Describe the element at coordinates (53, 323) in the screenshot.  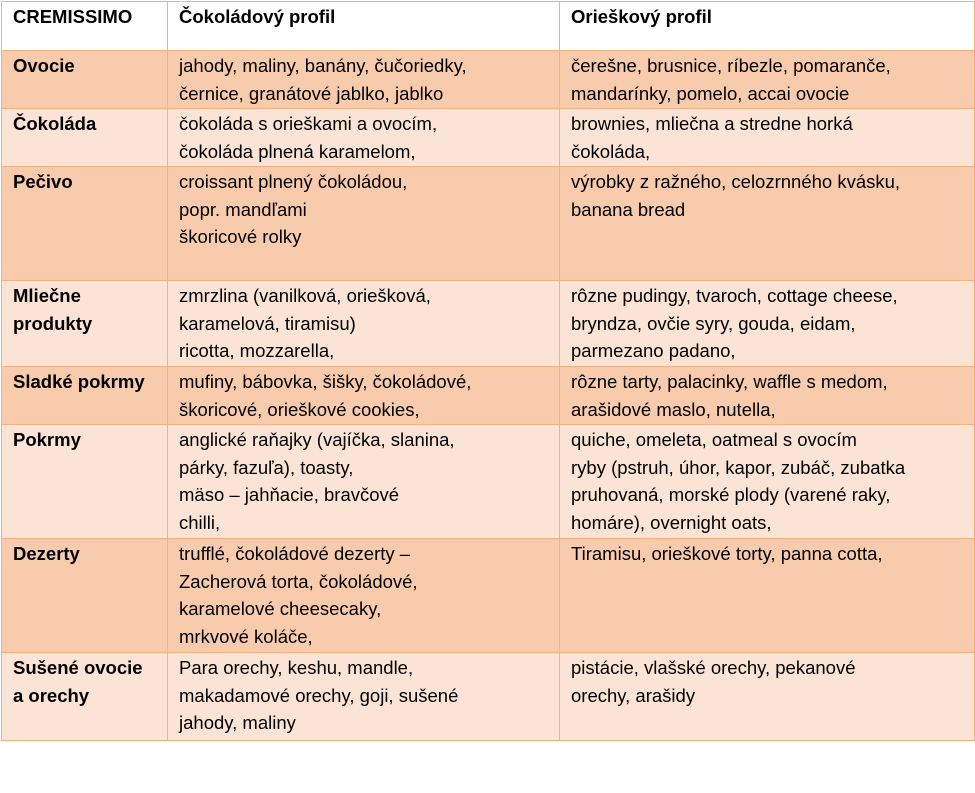
I see `category-line: produkty` at that location.